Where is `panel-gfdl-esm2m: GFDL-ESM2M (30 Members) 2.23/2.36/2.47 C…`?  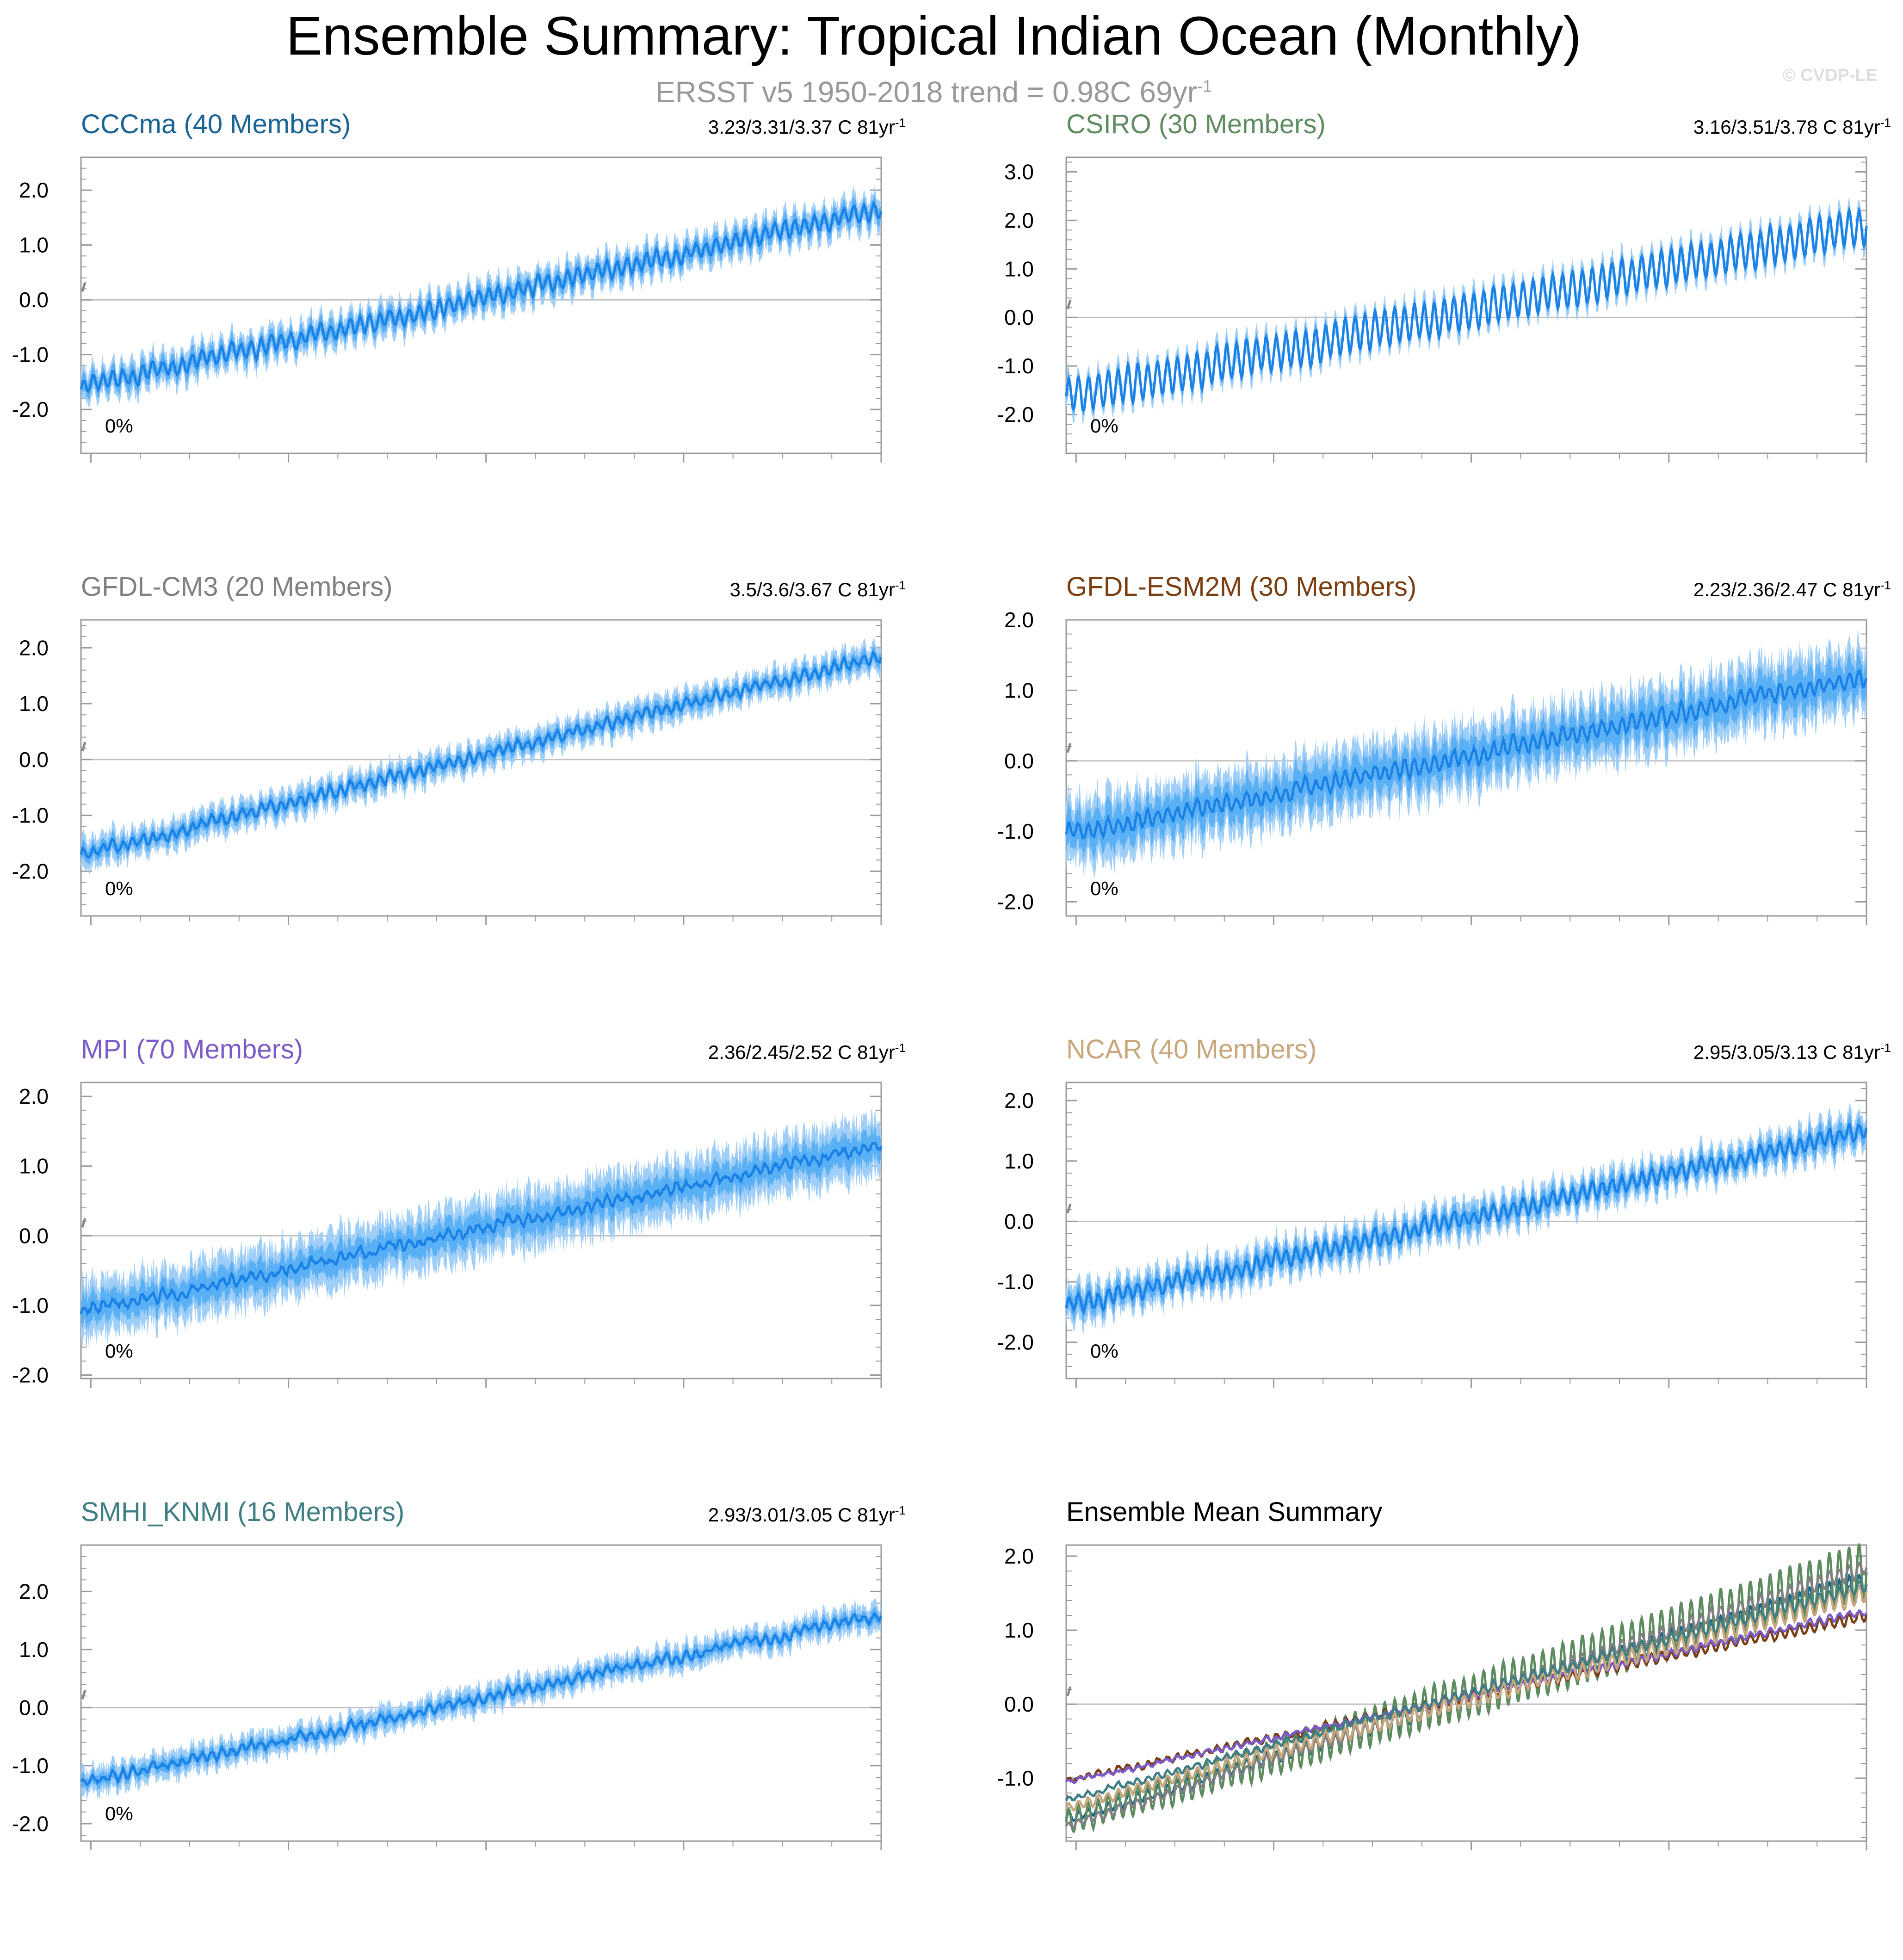
panel-gfdl-esm2m: GFDL-ESM2M (30 Members) 2.23/2.36/2.47 C… is located at coordinates (1439, 738).